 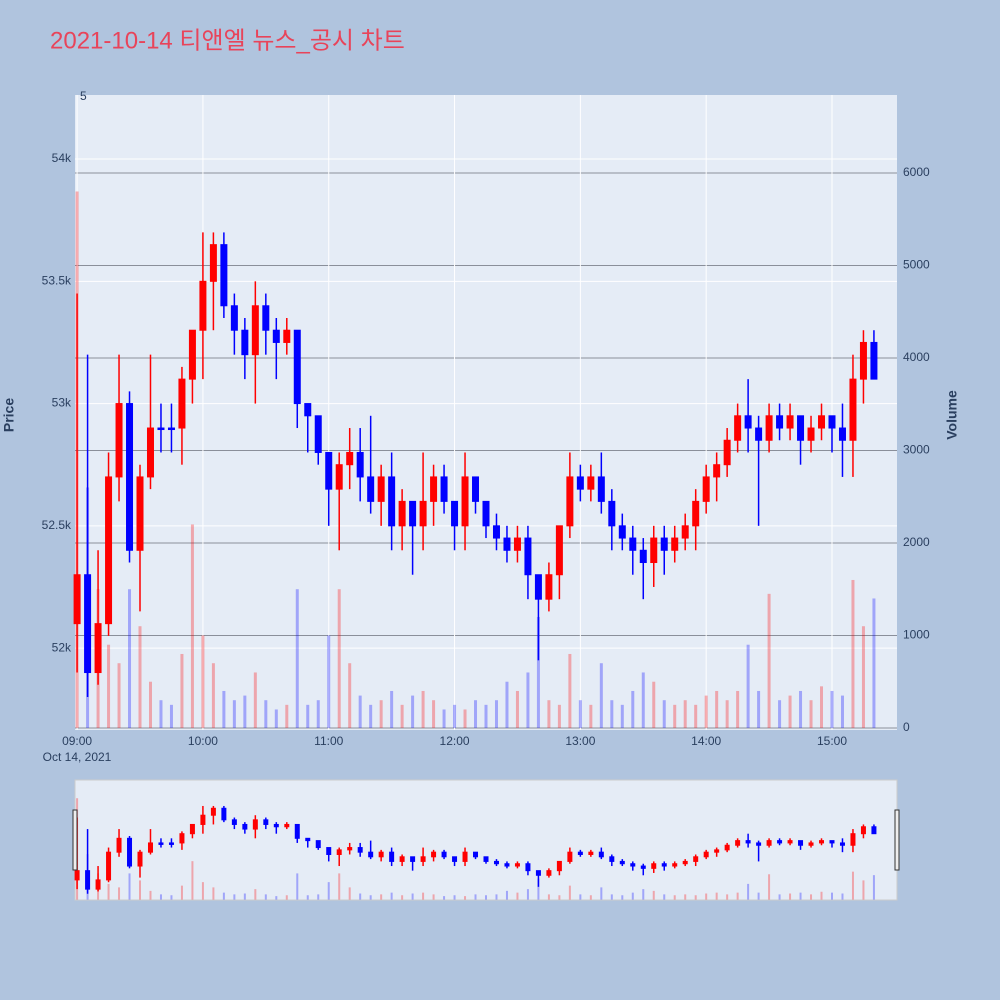 What do you see at coordinates (916, 450) in the screenshot?
I see `y2-tick-label: 3000` at bounding box center [916, 450].